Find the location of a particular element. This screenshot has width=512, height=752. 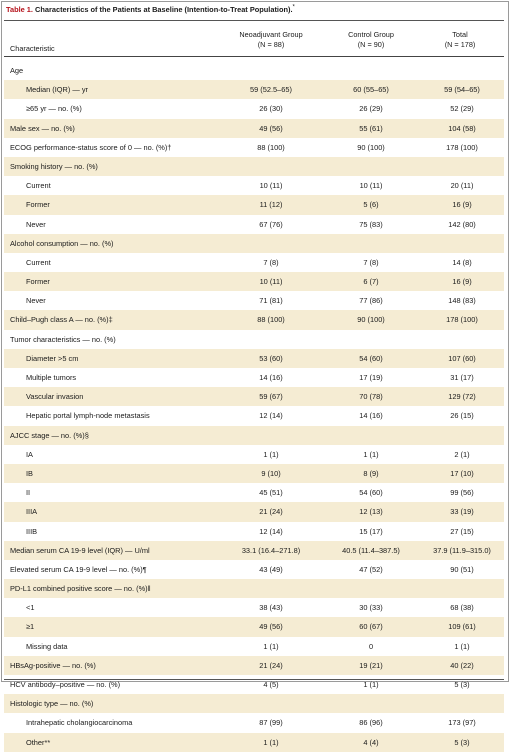

cell-neoadjuvant: 14 (16) is located at coordinates (271, 377).